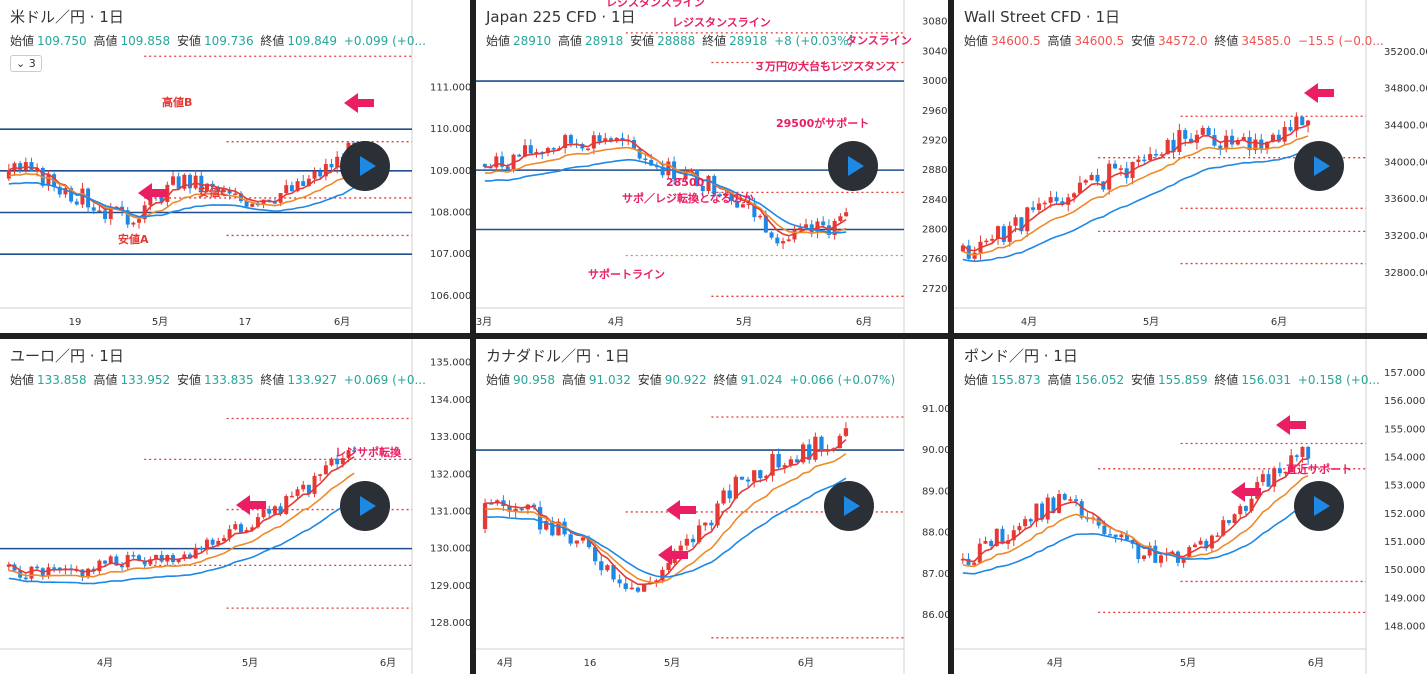  I want to click on price-tick-label: 151.000, so click(1404, 542).